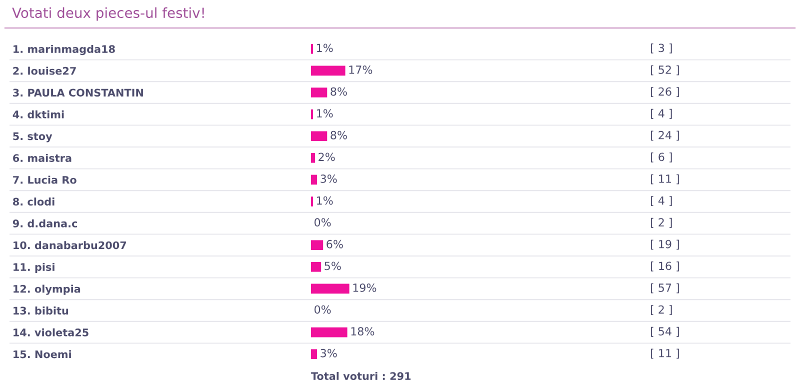 This screenshot has height=387, width=799. Describe the element at coordinates (70, 245) in the screenshot. I see `y-tick-label: 10. danabarbu2007` at that location.